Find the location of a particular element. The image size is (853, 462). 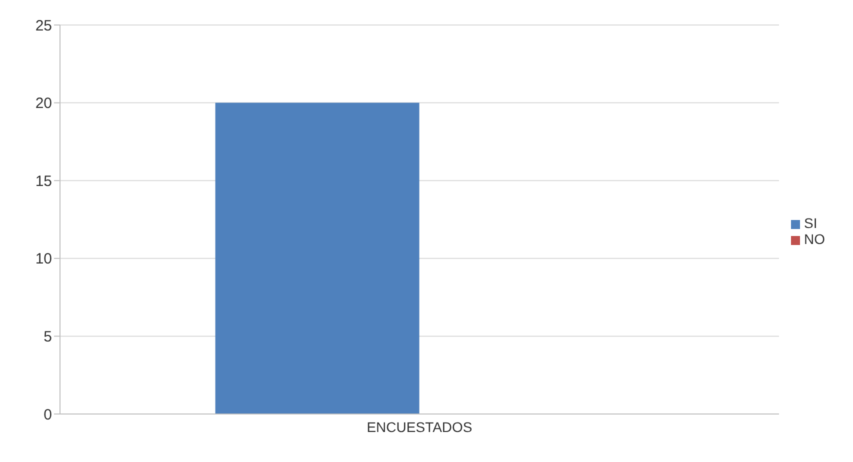

y-tick-label: 10 is located at coordinates (43, 259).